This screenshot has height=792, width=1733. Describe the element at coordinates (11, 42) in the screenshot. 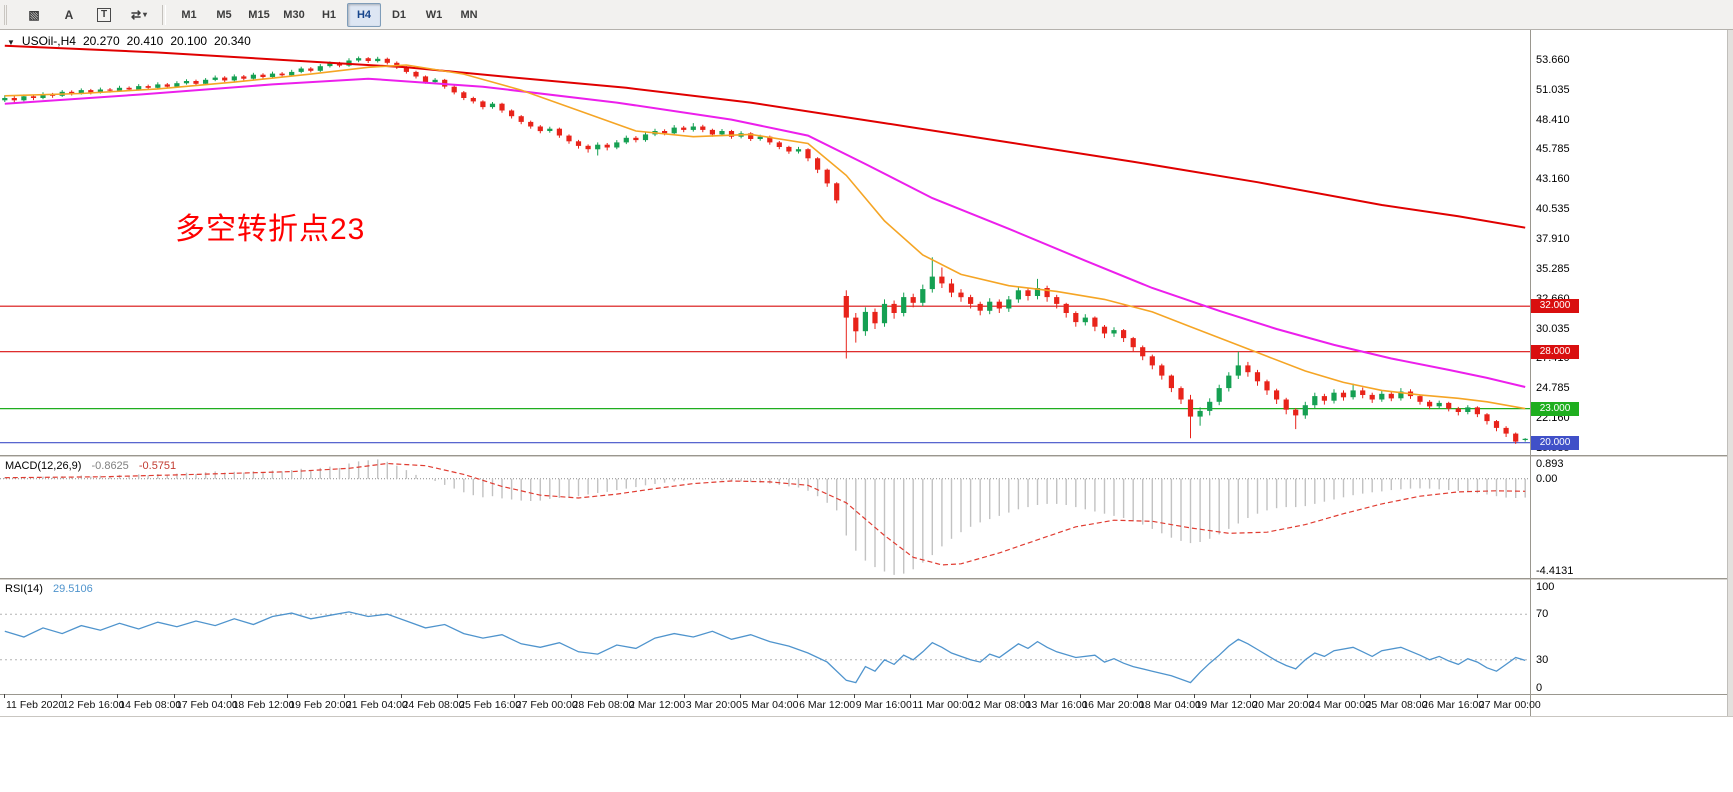

I see `collapse-triangle-icon: ▼` at that location.